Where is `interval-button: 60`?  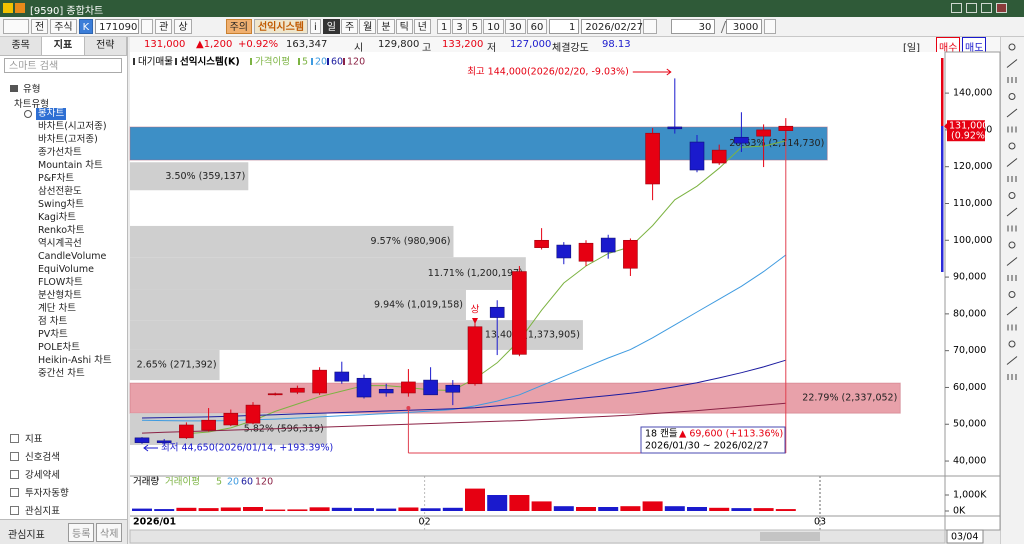
interval-button: 60 is located at coordinates (537, 26).